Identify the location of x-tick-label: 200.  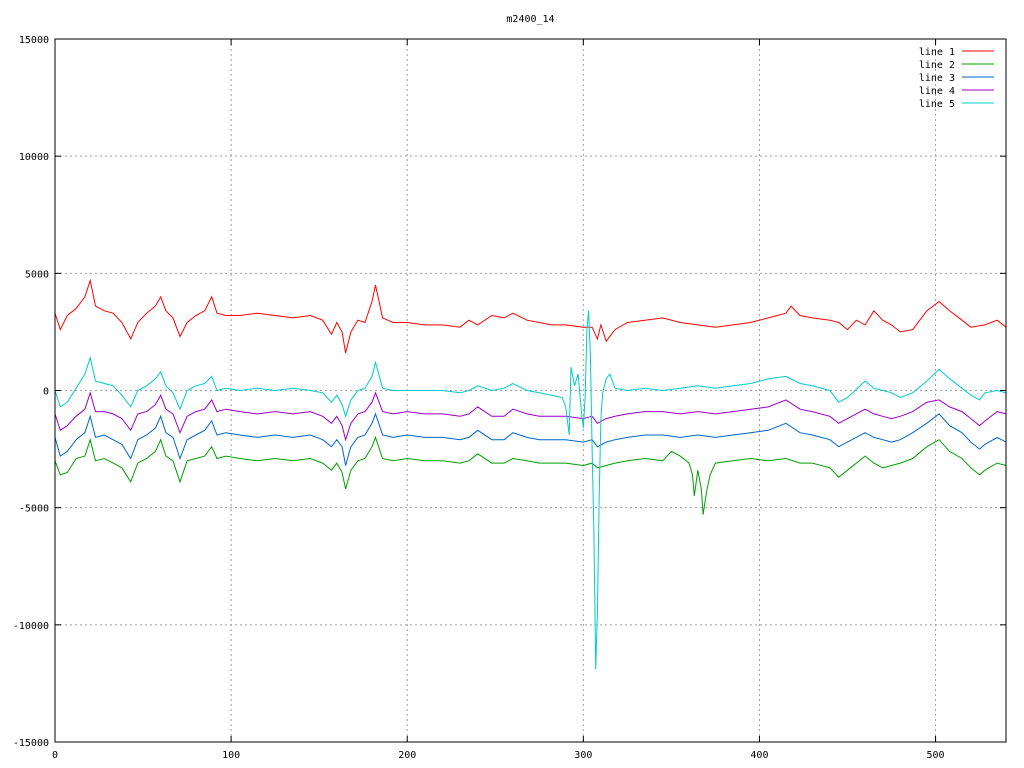
(407, 755).